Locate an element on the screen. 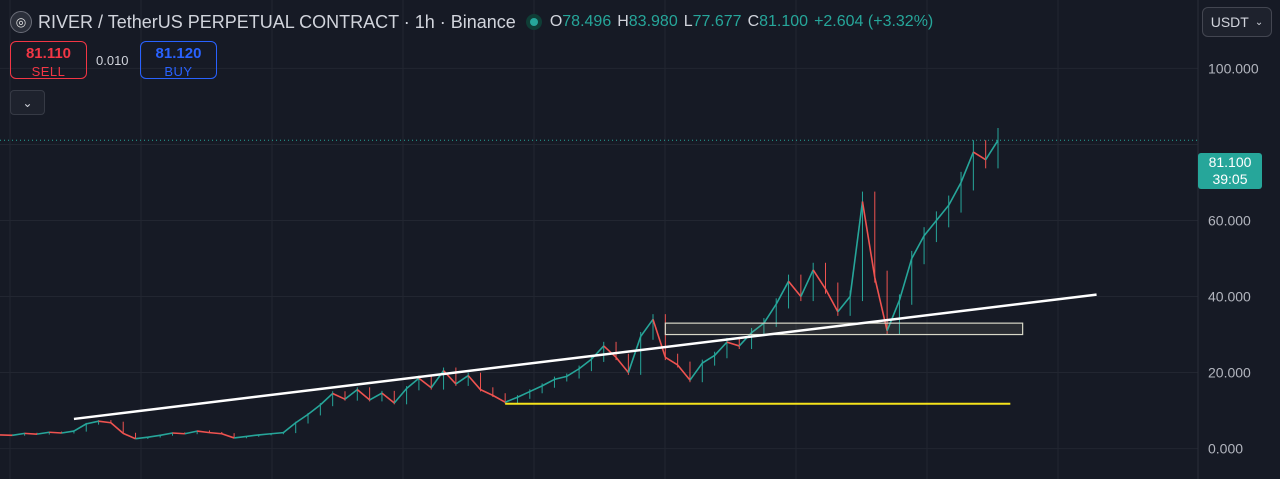 The height and width of the screenshot is (479, 1280). sell-label: SELL is located at coordinates (48, 71).